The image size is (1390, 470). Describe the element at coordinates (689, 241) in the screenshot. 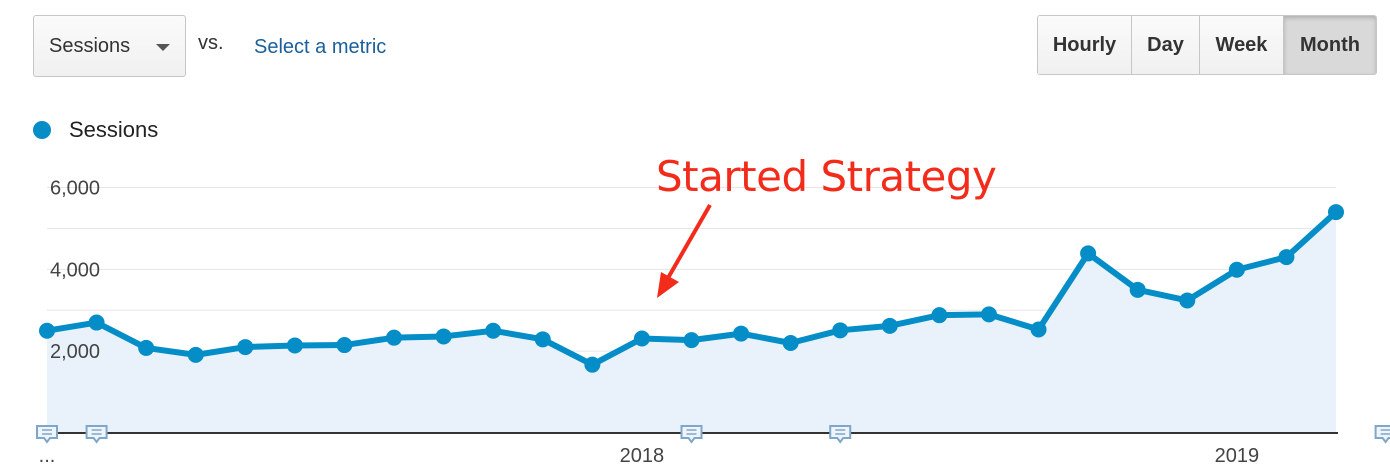

I see `annotation-arrow-shaft` at that location.